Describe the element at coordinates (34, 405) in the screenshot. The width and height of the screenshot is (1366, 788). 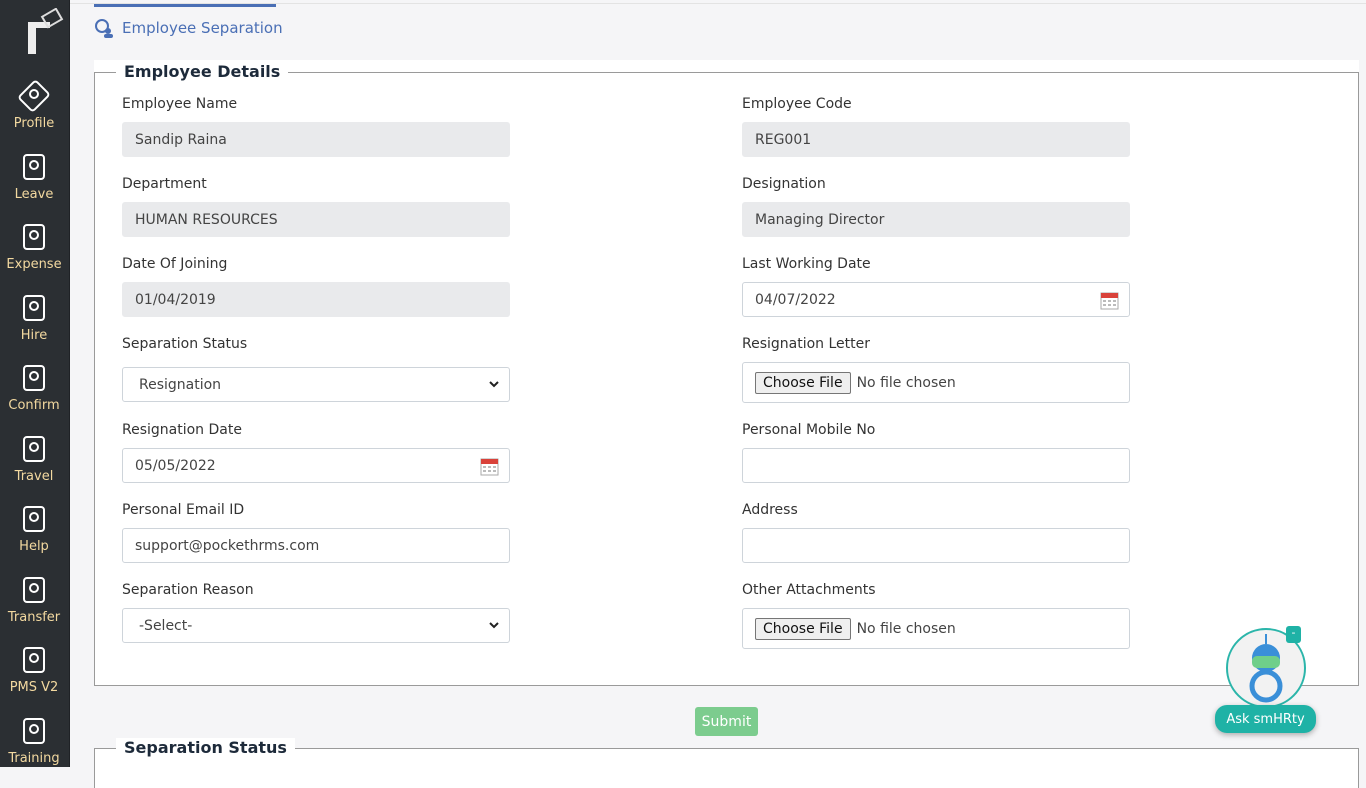
I see `sidebar-item-label: Confirm` at that location.